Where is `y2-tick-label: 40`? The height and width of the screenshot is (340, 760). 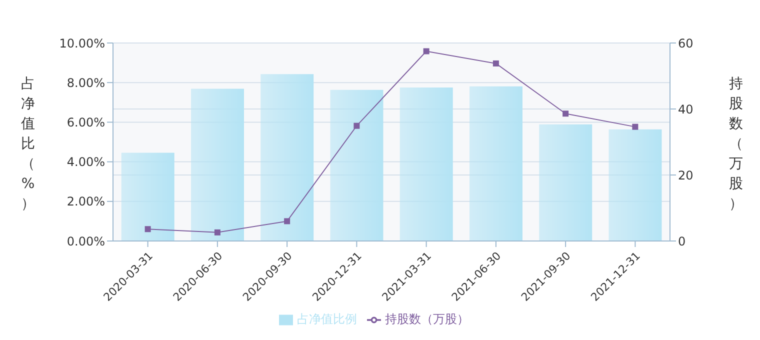
y2-tick-label: 40 is located at coordinates (686, 109).